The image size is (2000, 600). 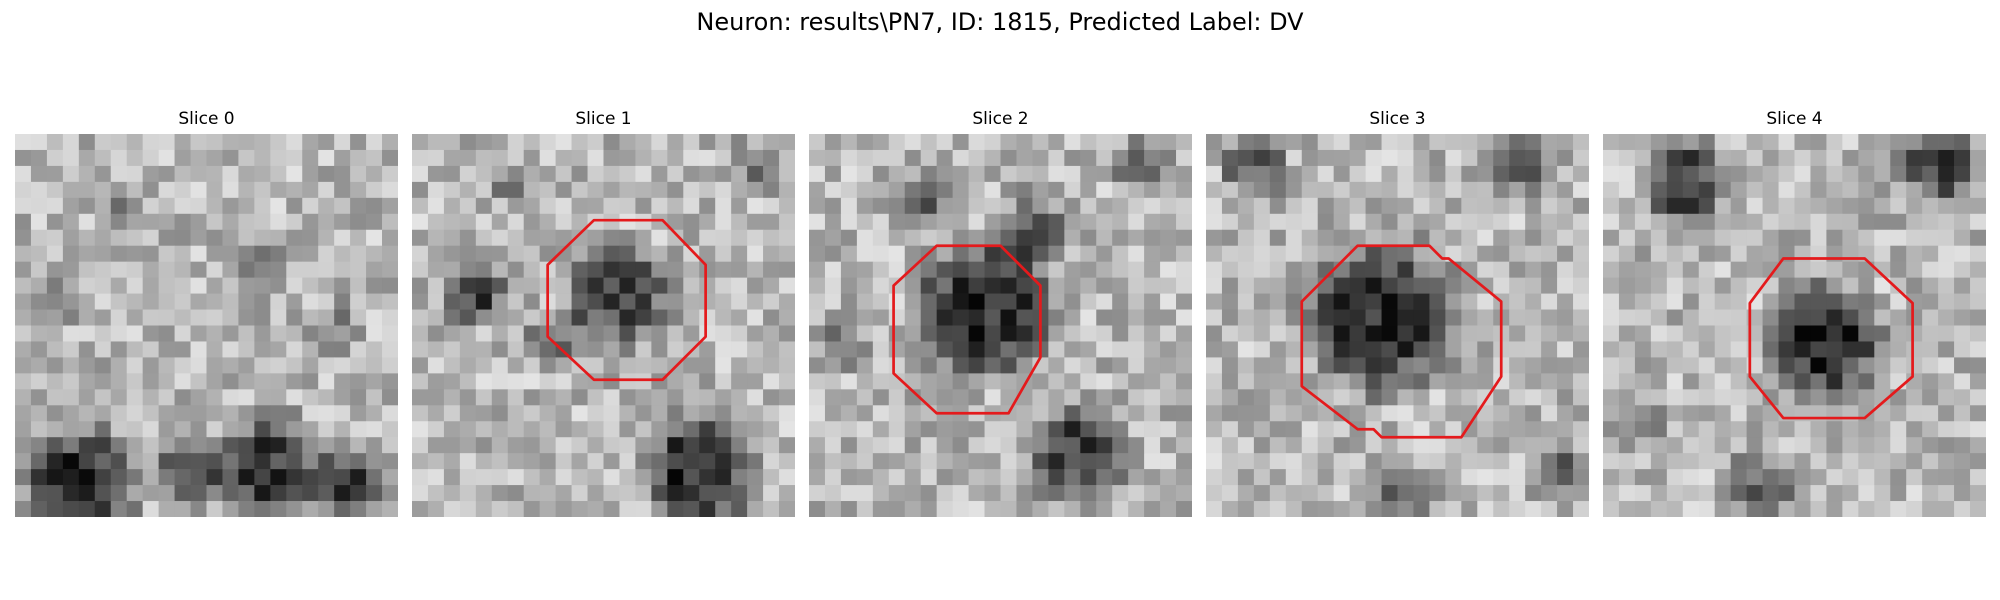 I want to click on slice-panel-0: Slice 0, so click(x=206, y=312).